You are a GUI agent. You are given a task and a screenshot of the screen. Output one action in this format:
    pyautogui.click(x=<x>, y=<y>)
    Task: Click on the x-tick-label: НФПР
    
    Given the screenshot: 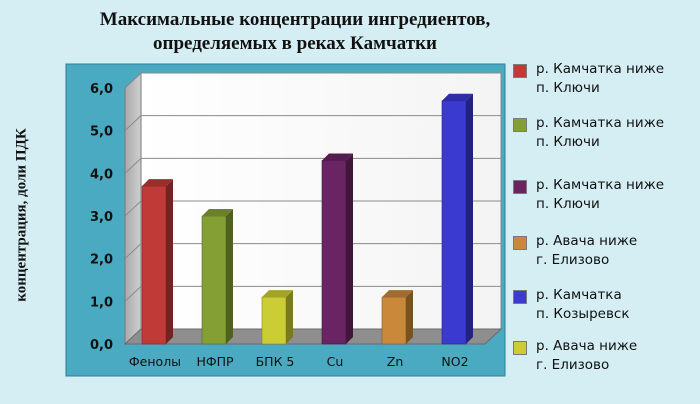 What is the action you would take?
    pyautogui.click(x=215, y=361)
    